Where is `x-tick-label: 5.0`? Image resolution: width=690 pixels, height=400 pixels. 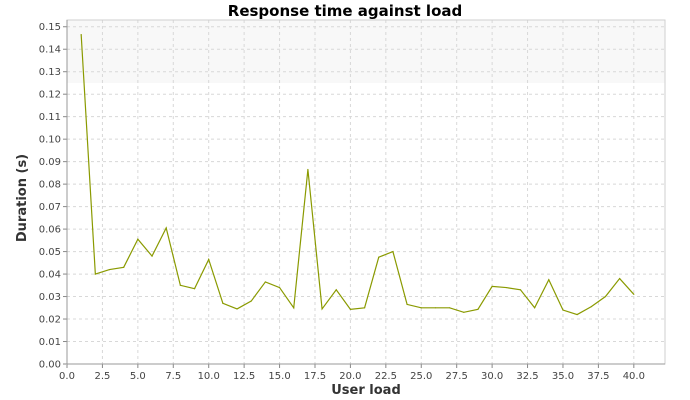
x-tick-label: 5.0 is located at coordinates (138, 376).